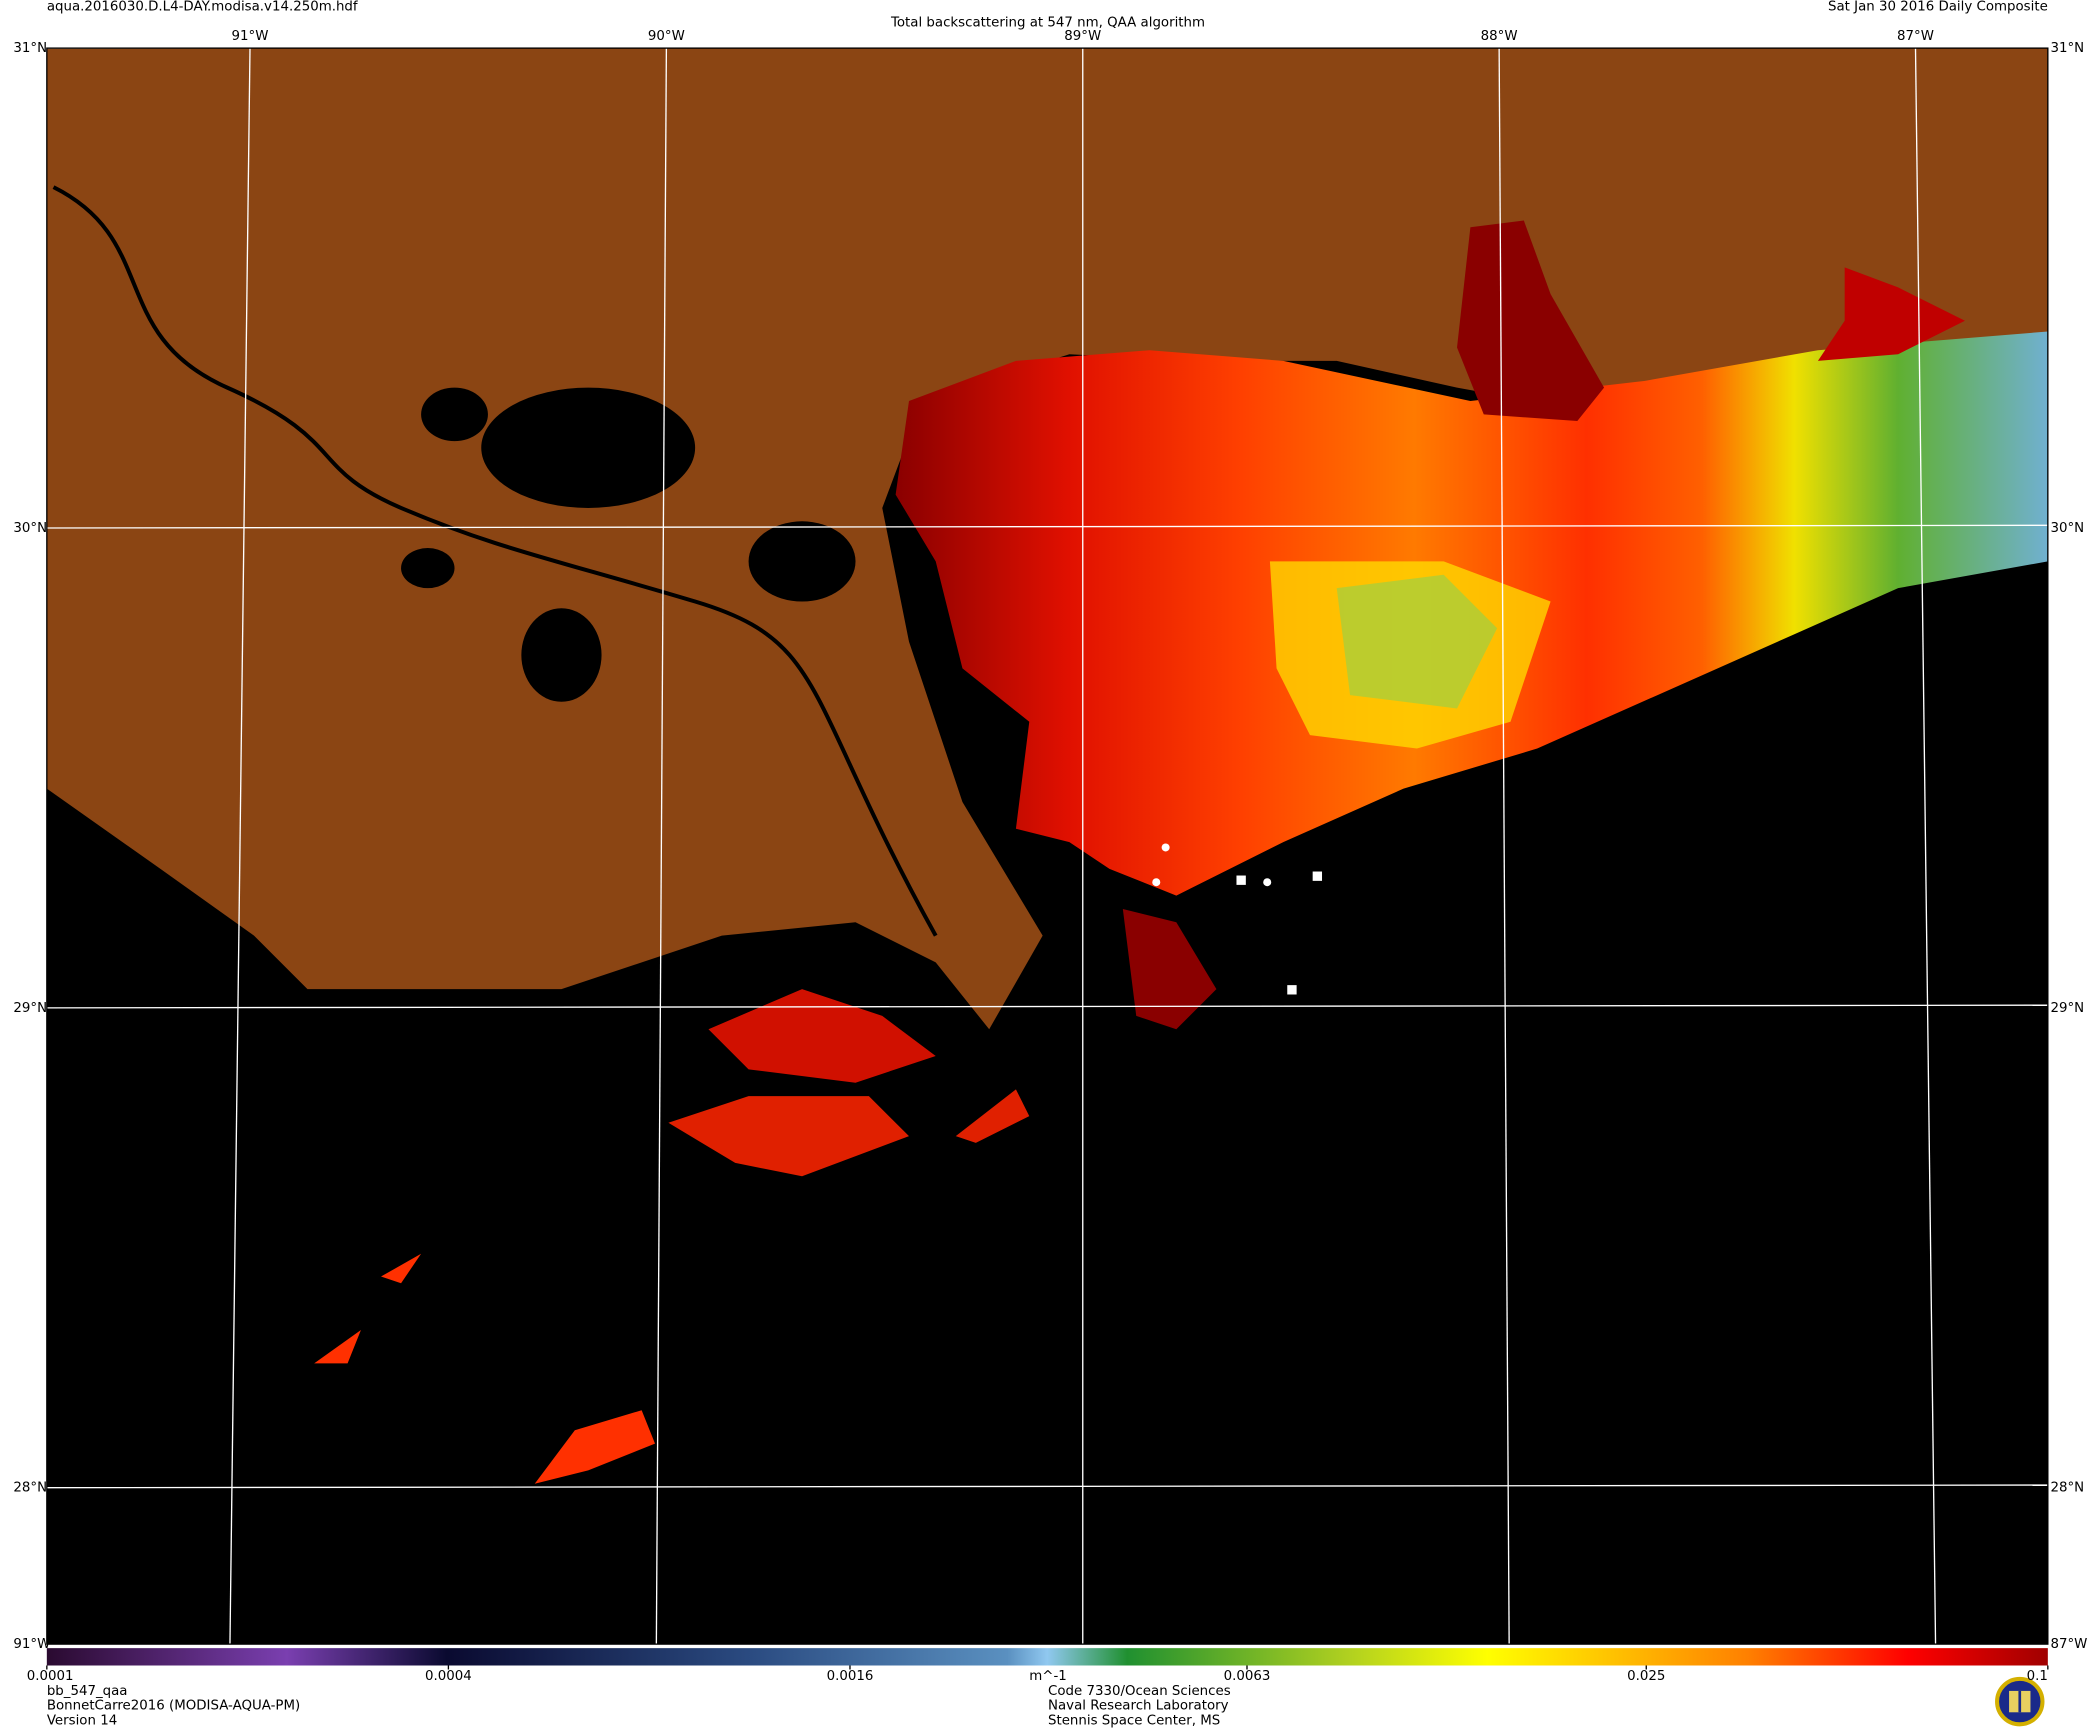 This screenshot has height=1731, width=2096. What do you see at coordinates (50, 1676) in the screenshot?
I see `colorbar-tick-label: 0.0001` at bounding box center [50, 1676].